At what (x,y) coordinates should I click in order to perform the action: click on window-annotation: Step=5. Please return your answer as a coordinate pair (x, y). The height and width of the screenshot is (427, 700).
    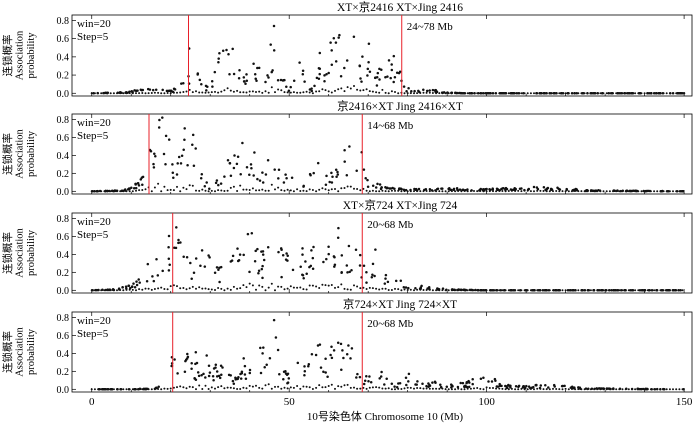
    Looking at the image, I should click on (93, 235).